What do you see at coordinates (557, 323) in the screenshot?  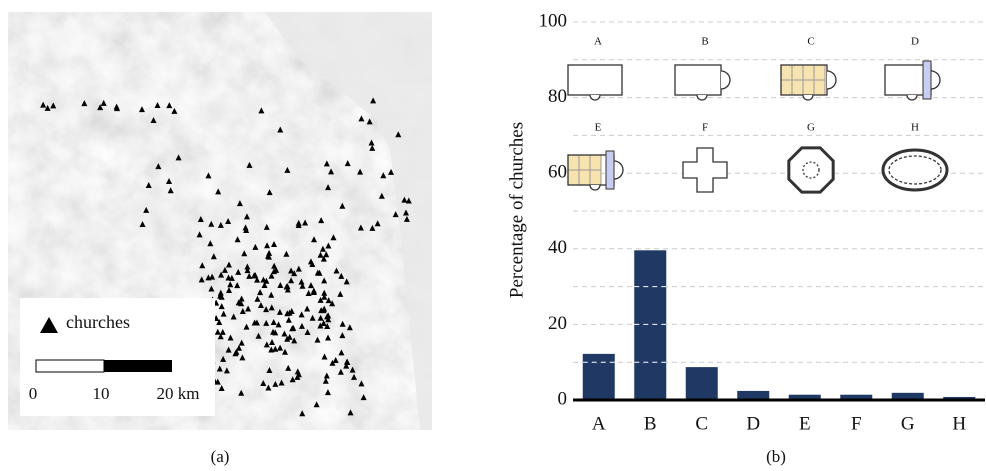 I see `y-tick-label: 20` at bounding box center [557, 323].